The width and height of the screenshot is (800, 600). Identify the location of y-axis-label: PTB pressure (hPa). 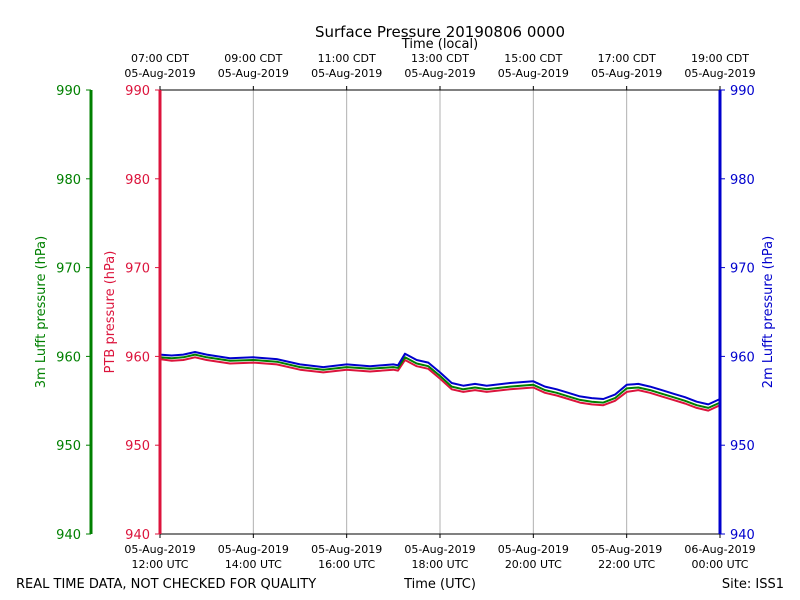
(110, 312).